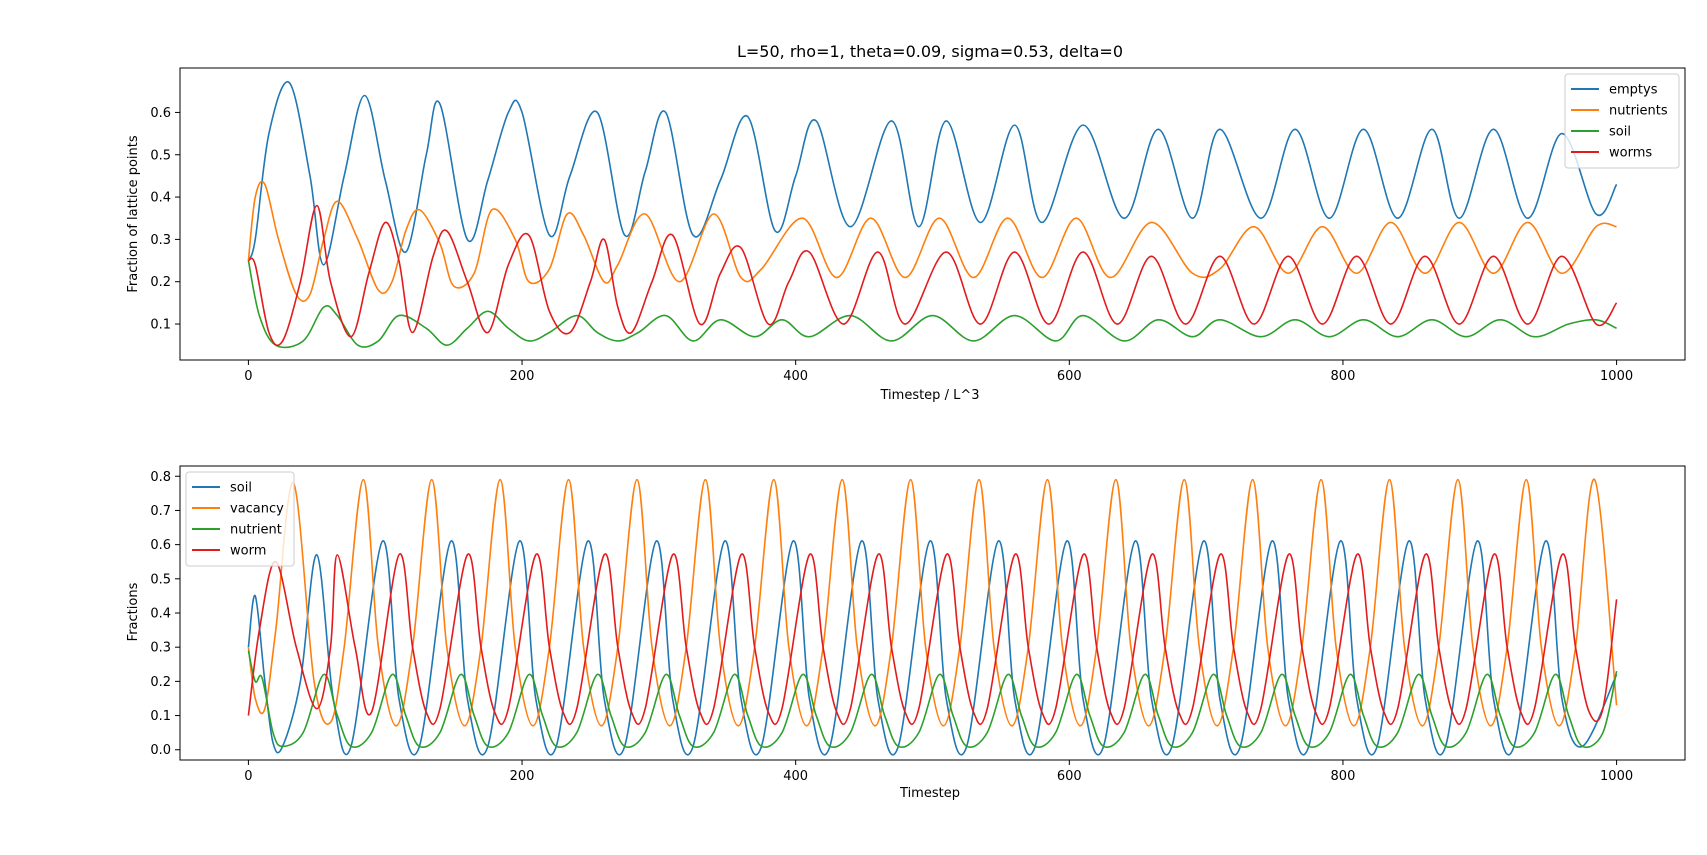 The image size is (1707, 855). Describe the element at coordinates (1616, 376) in the screenshot. I see `top-xtick-label: 1000` at that location.